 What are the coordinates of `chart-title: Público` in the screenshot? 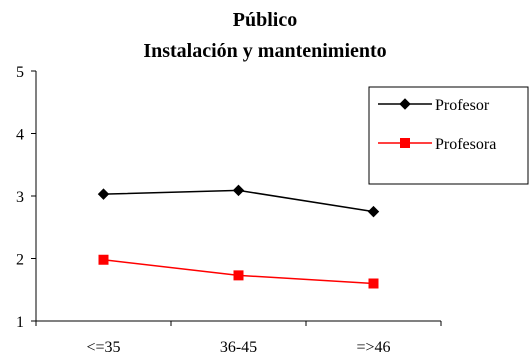 It's located at (265, 20).